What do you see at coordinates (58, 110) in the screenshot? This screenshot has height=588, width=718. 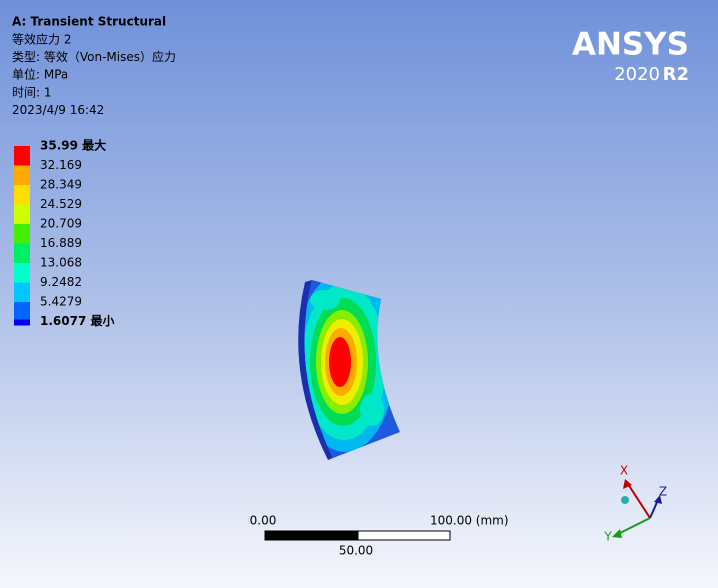 I see `header-line: 2023/4/9 16:42` at bounding box center [58, 110].